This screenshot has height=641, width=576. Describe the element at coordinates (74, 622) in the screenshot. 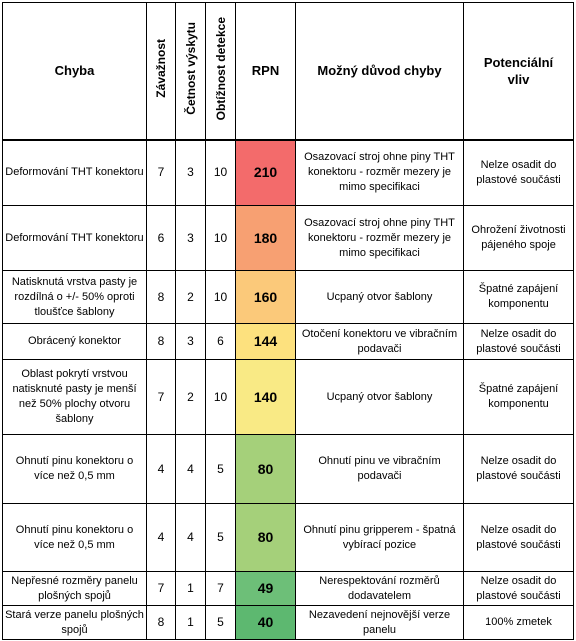

I see `cell-defect: Stará verze panelu plošných spojů` at that location.